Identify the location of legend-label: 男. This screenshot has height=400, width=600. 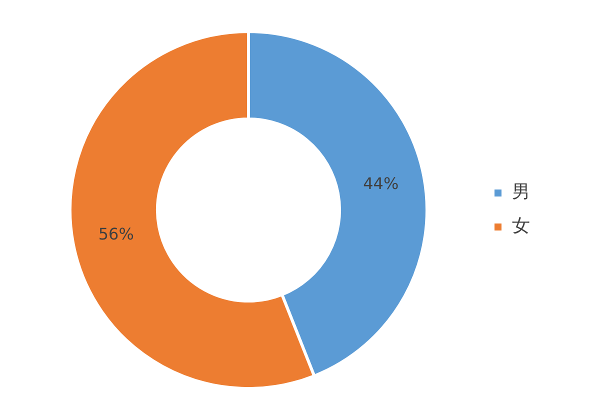
(521, 192).